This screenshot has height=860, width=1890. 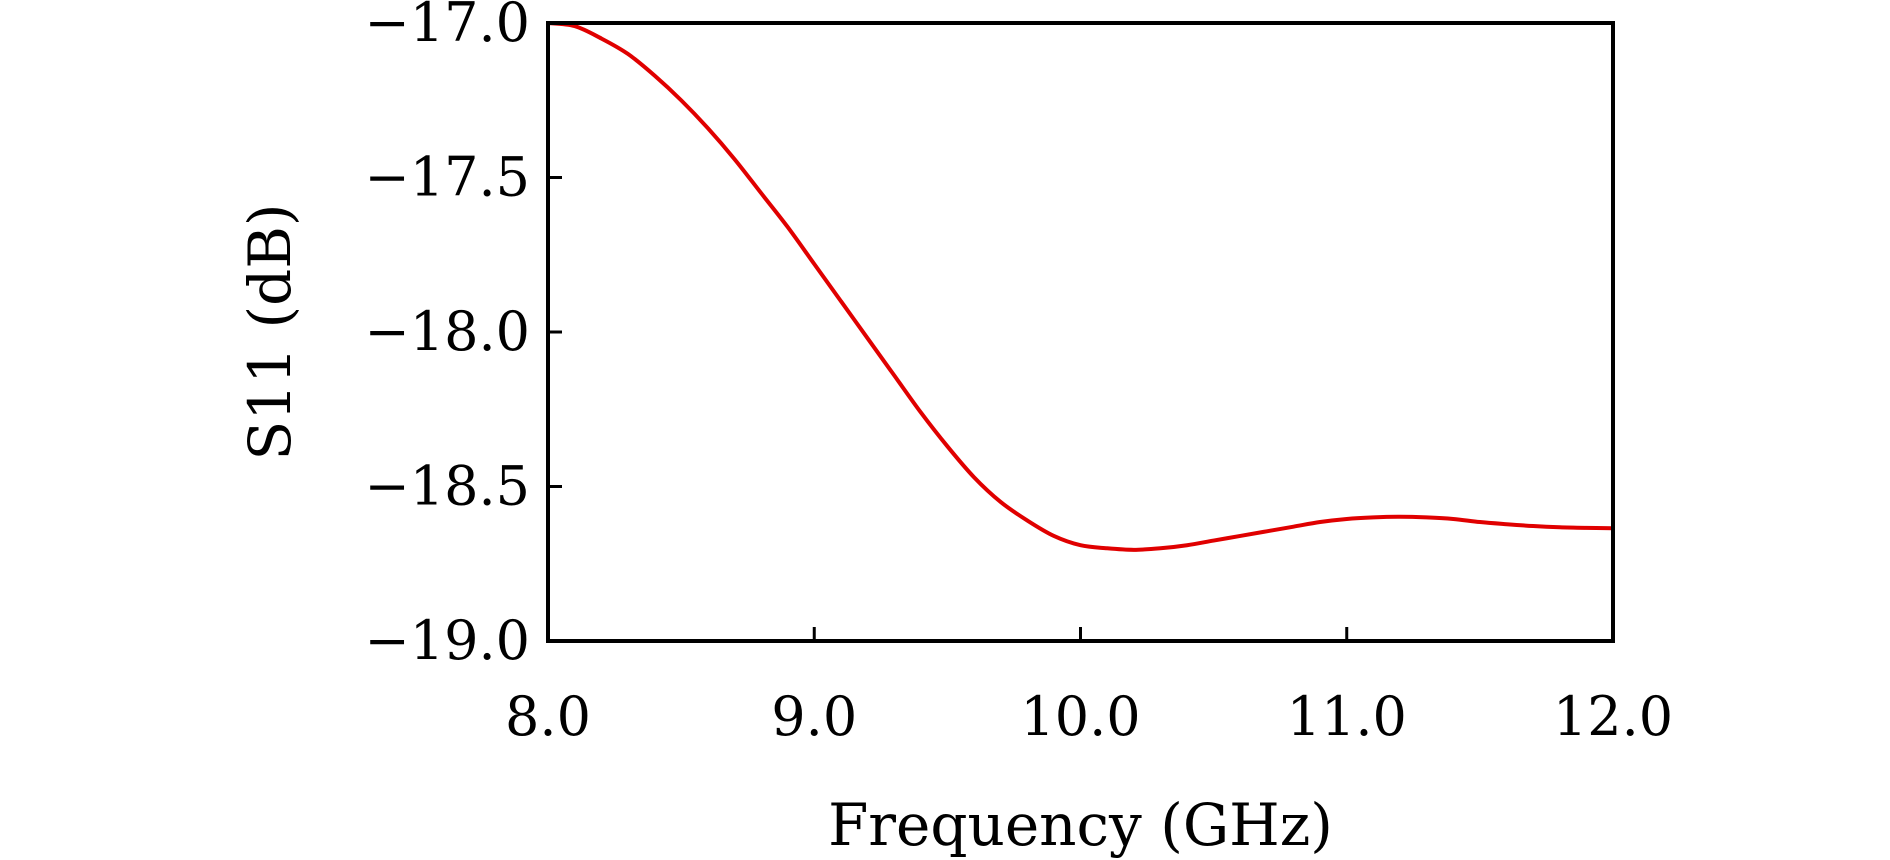 I want to click on x-tick-label: 8.0, so click(x=548, y=716).